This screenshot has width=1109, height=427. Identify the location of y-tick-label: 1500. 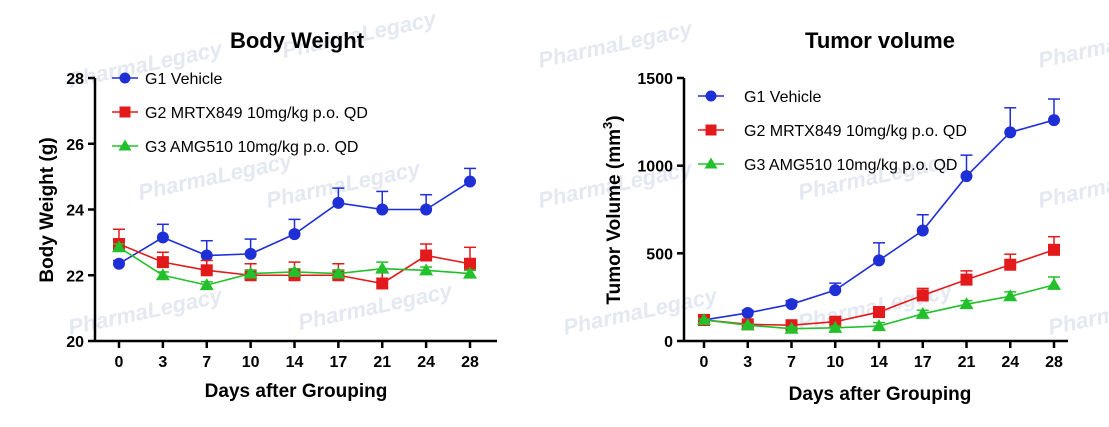
(655, 79).